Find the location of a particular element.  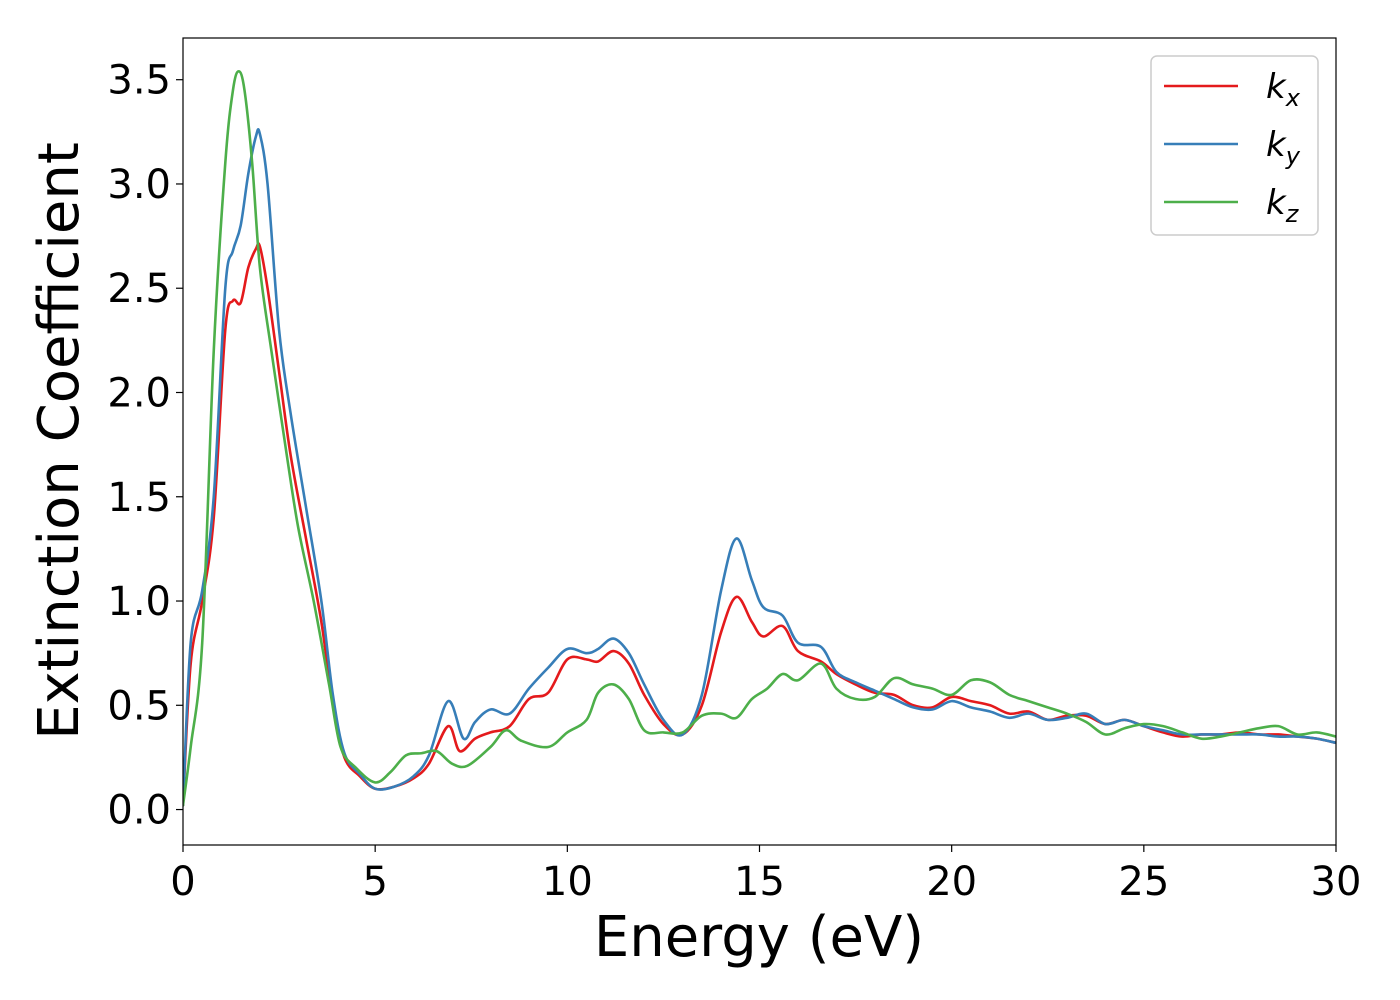

y-tick-label: 3.0 is located at coordinates (139, 185).